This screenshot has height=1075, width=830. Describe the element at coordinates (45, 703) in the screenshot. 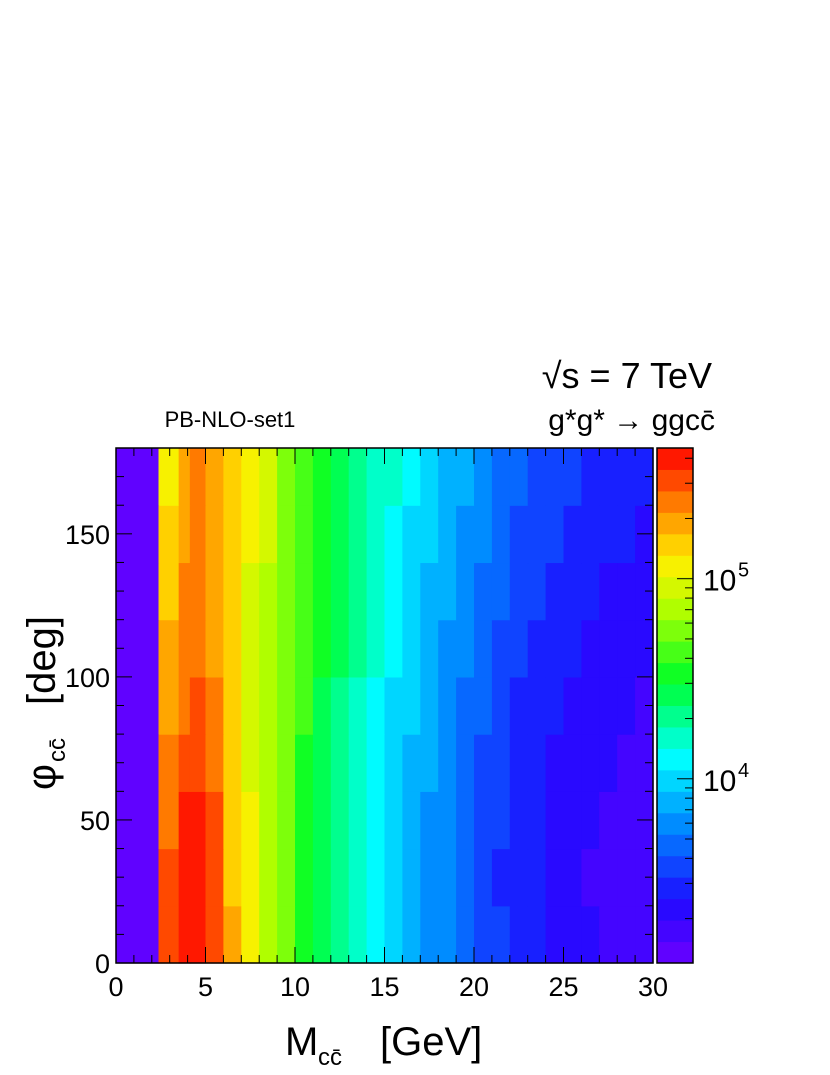

I see `y-axis-title: φ cc̄ [deg]` at that location.